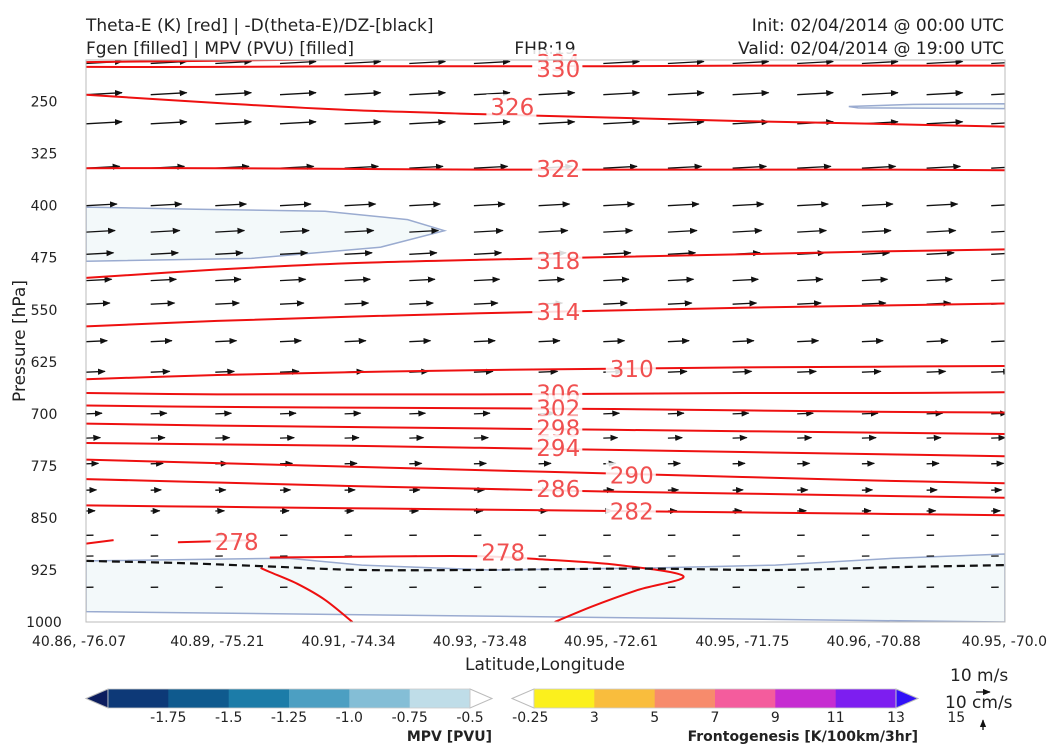 The height and width of the screenshot is (750, 1050). What do you see at coordinates (874, 642) in the screenshot?
I see `x-tick-6: 40.96, -70.88` at bounding box center [874, 642].